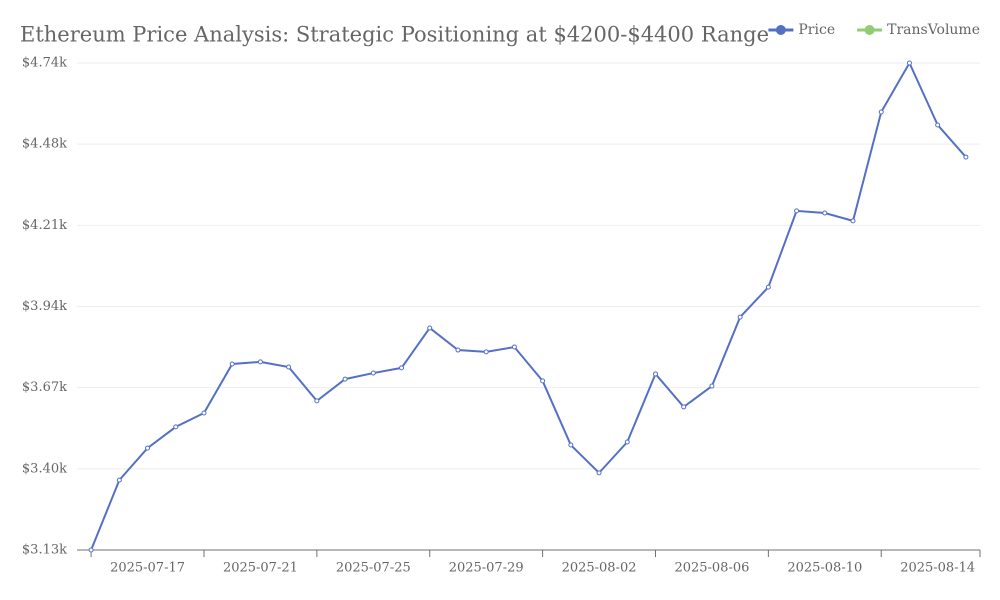  What do you see at coordinates (373, 568) in the screenshot?
I see `x-tick-label: 2025-07-25` at bounding box center [373, 568].